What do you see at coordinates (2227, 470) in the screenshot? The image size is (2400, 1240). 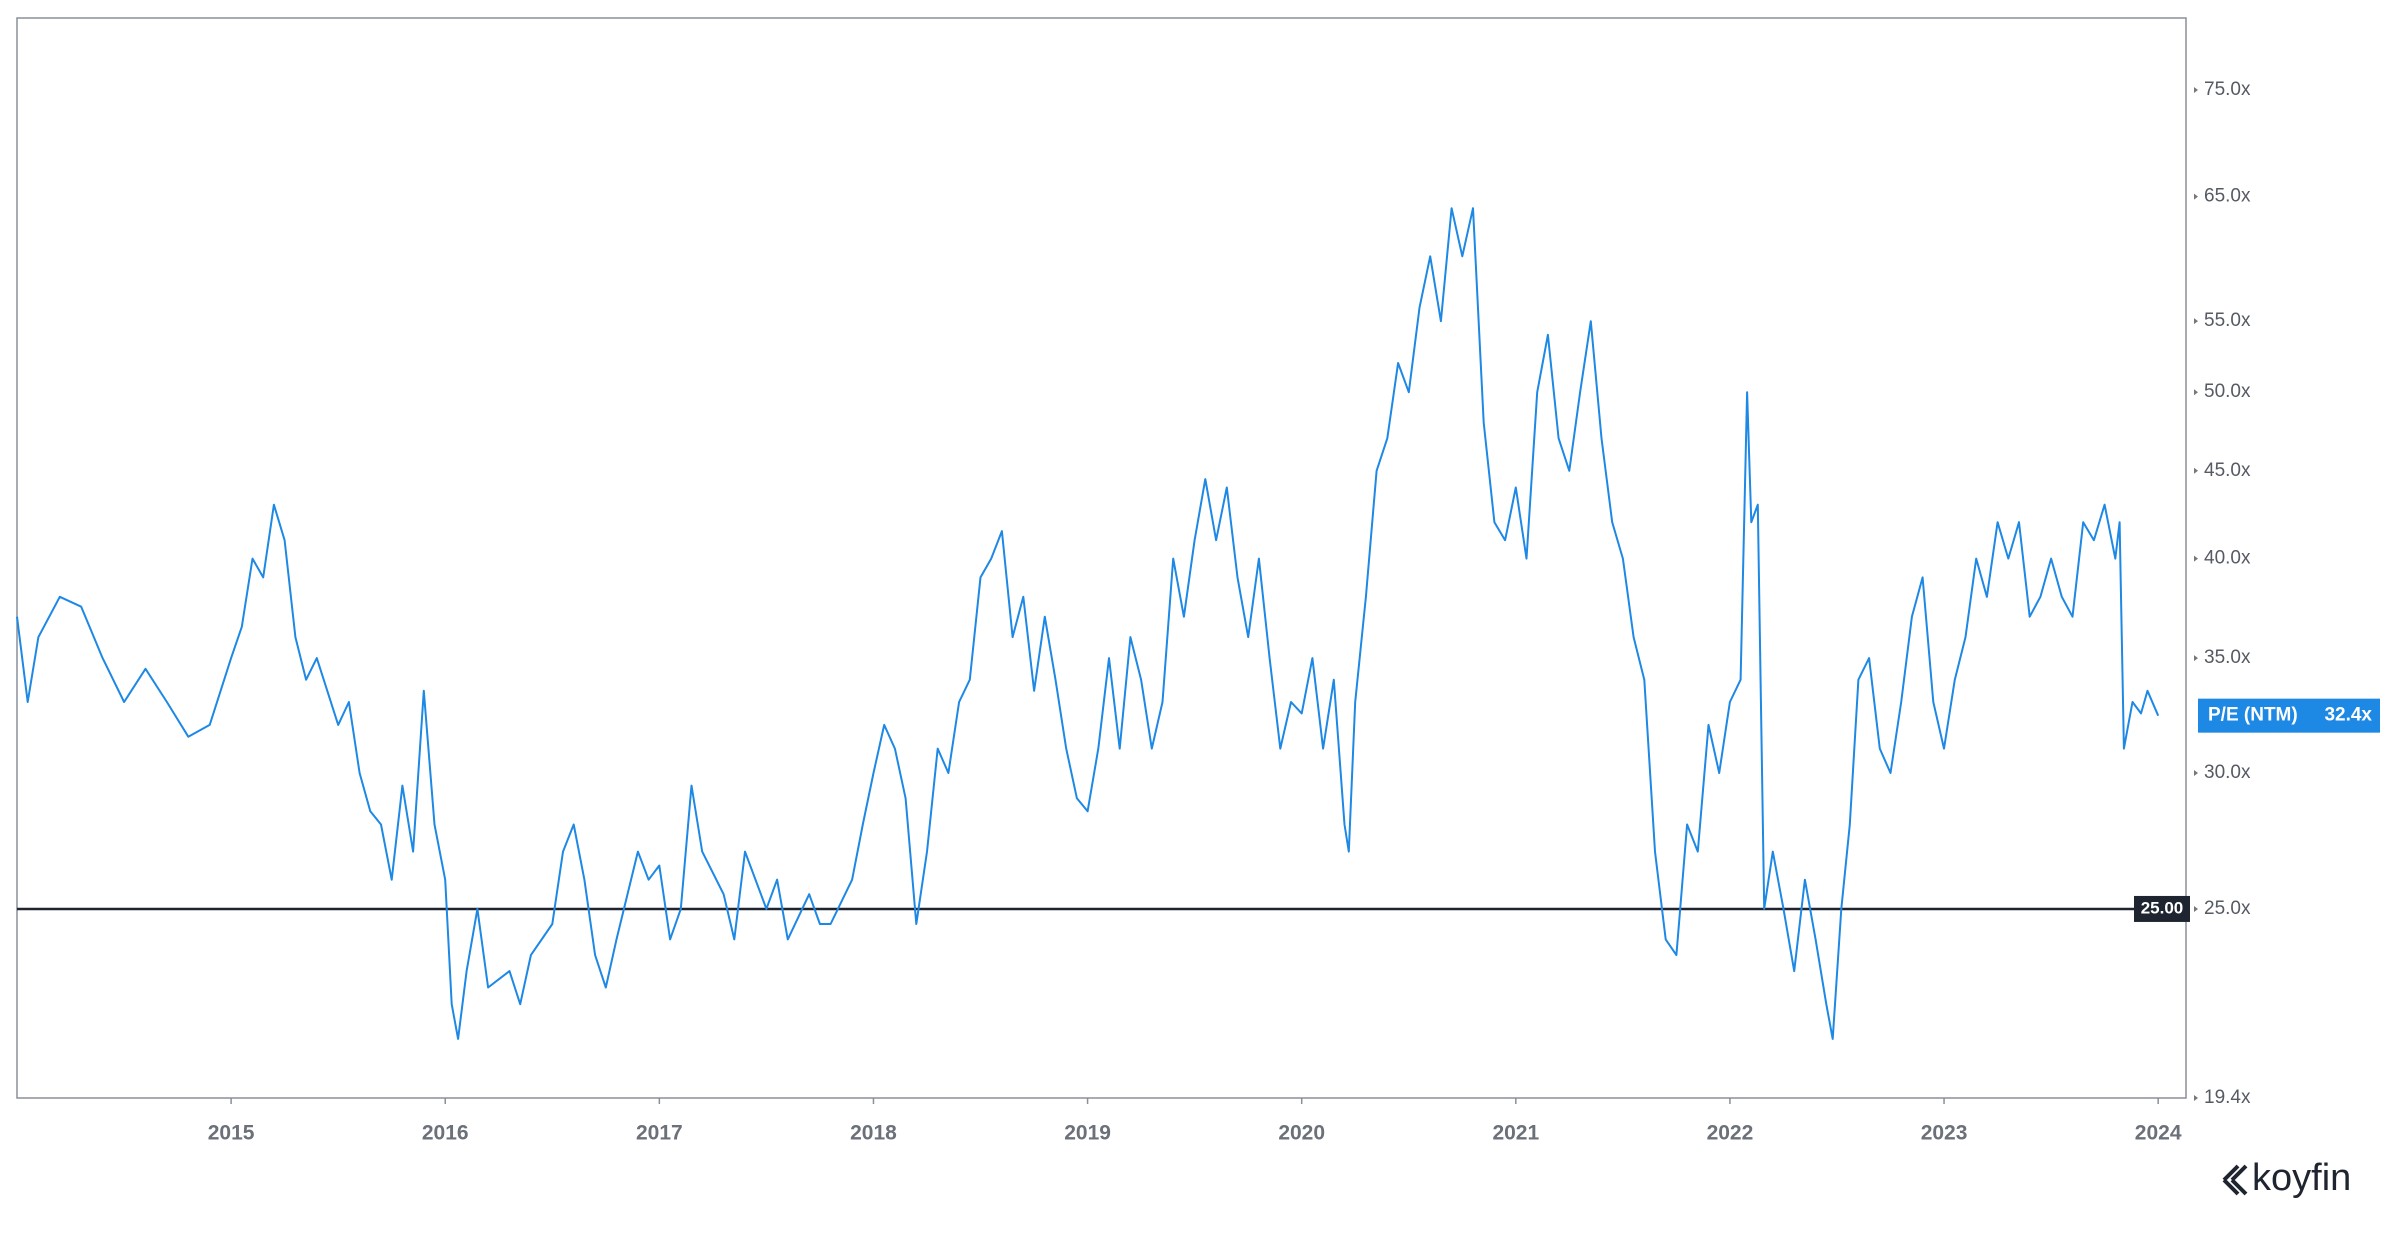 I see `y-tick-label: 45.0x` at bounding box center [2227, 470].